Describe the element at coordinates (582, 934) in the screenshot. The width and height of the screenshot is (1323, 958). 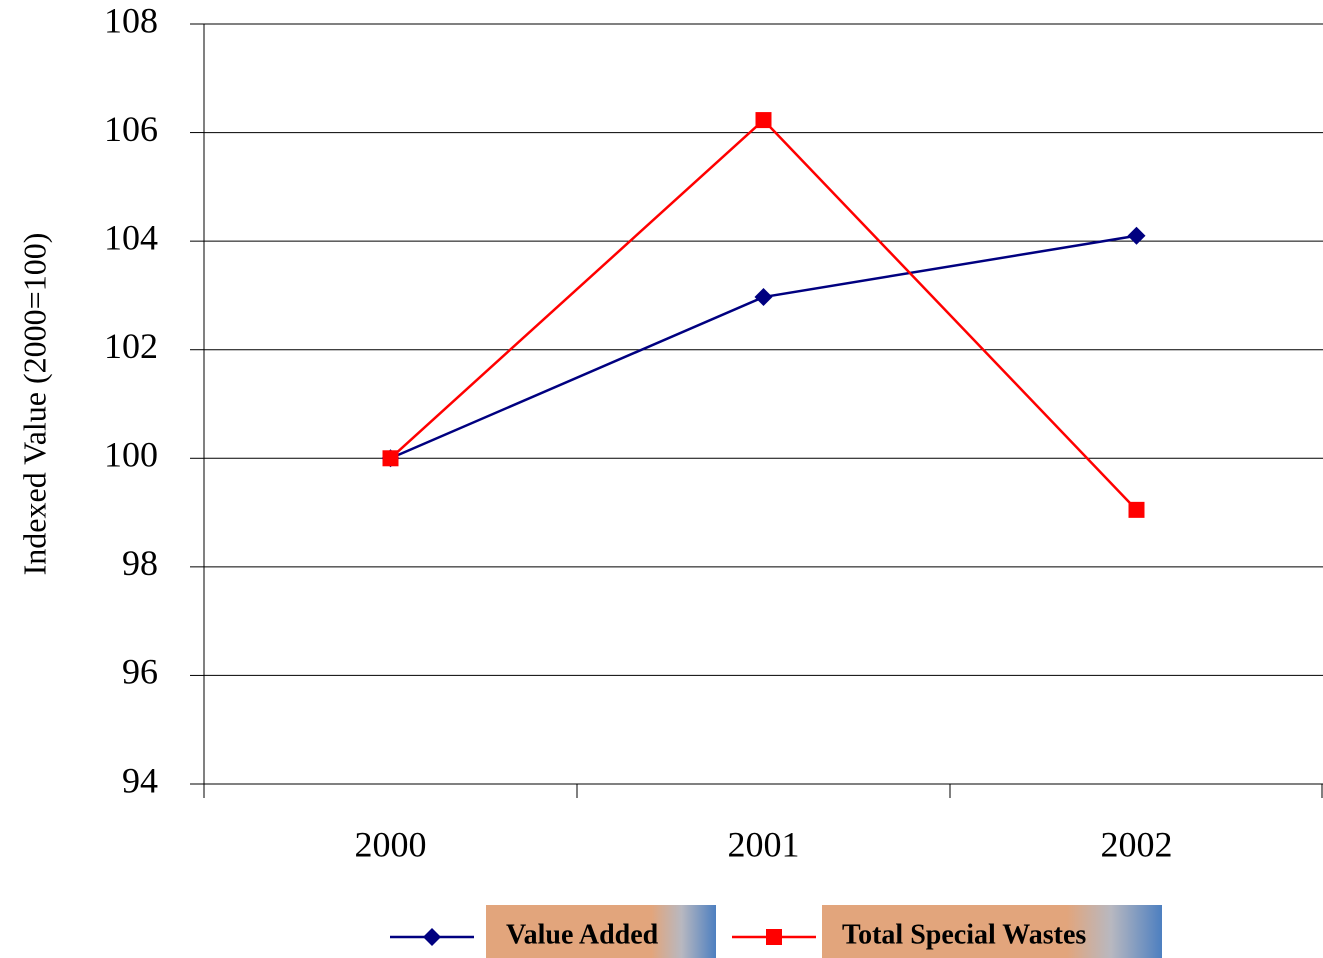
I see `legend-label: Value Added` at that location.